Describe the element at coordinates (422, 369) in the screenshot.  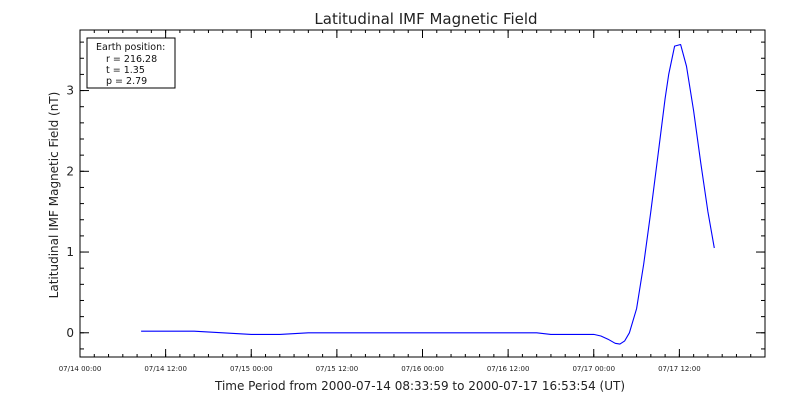
I see `x-tick-label: 07/16 00:00` at that location.